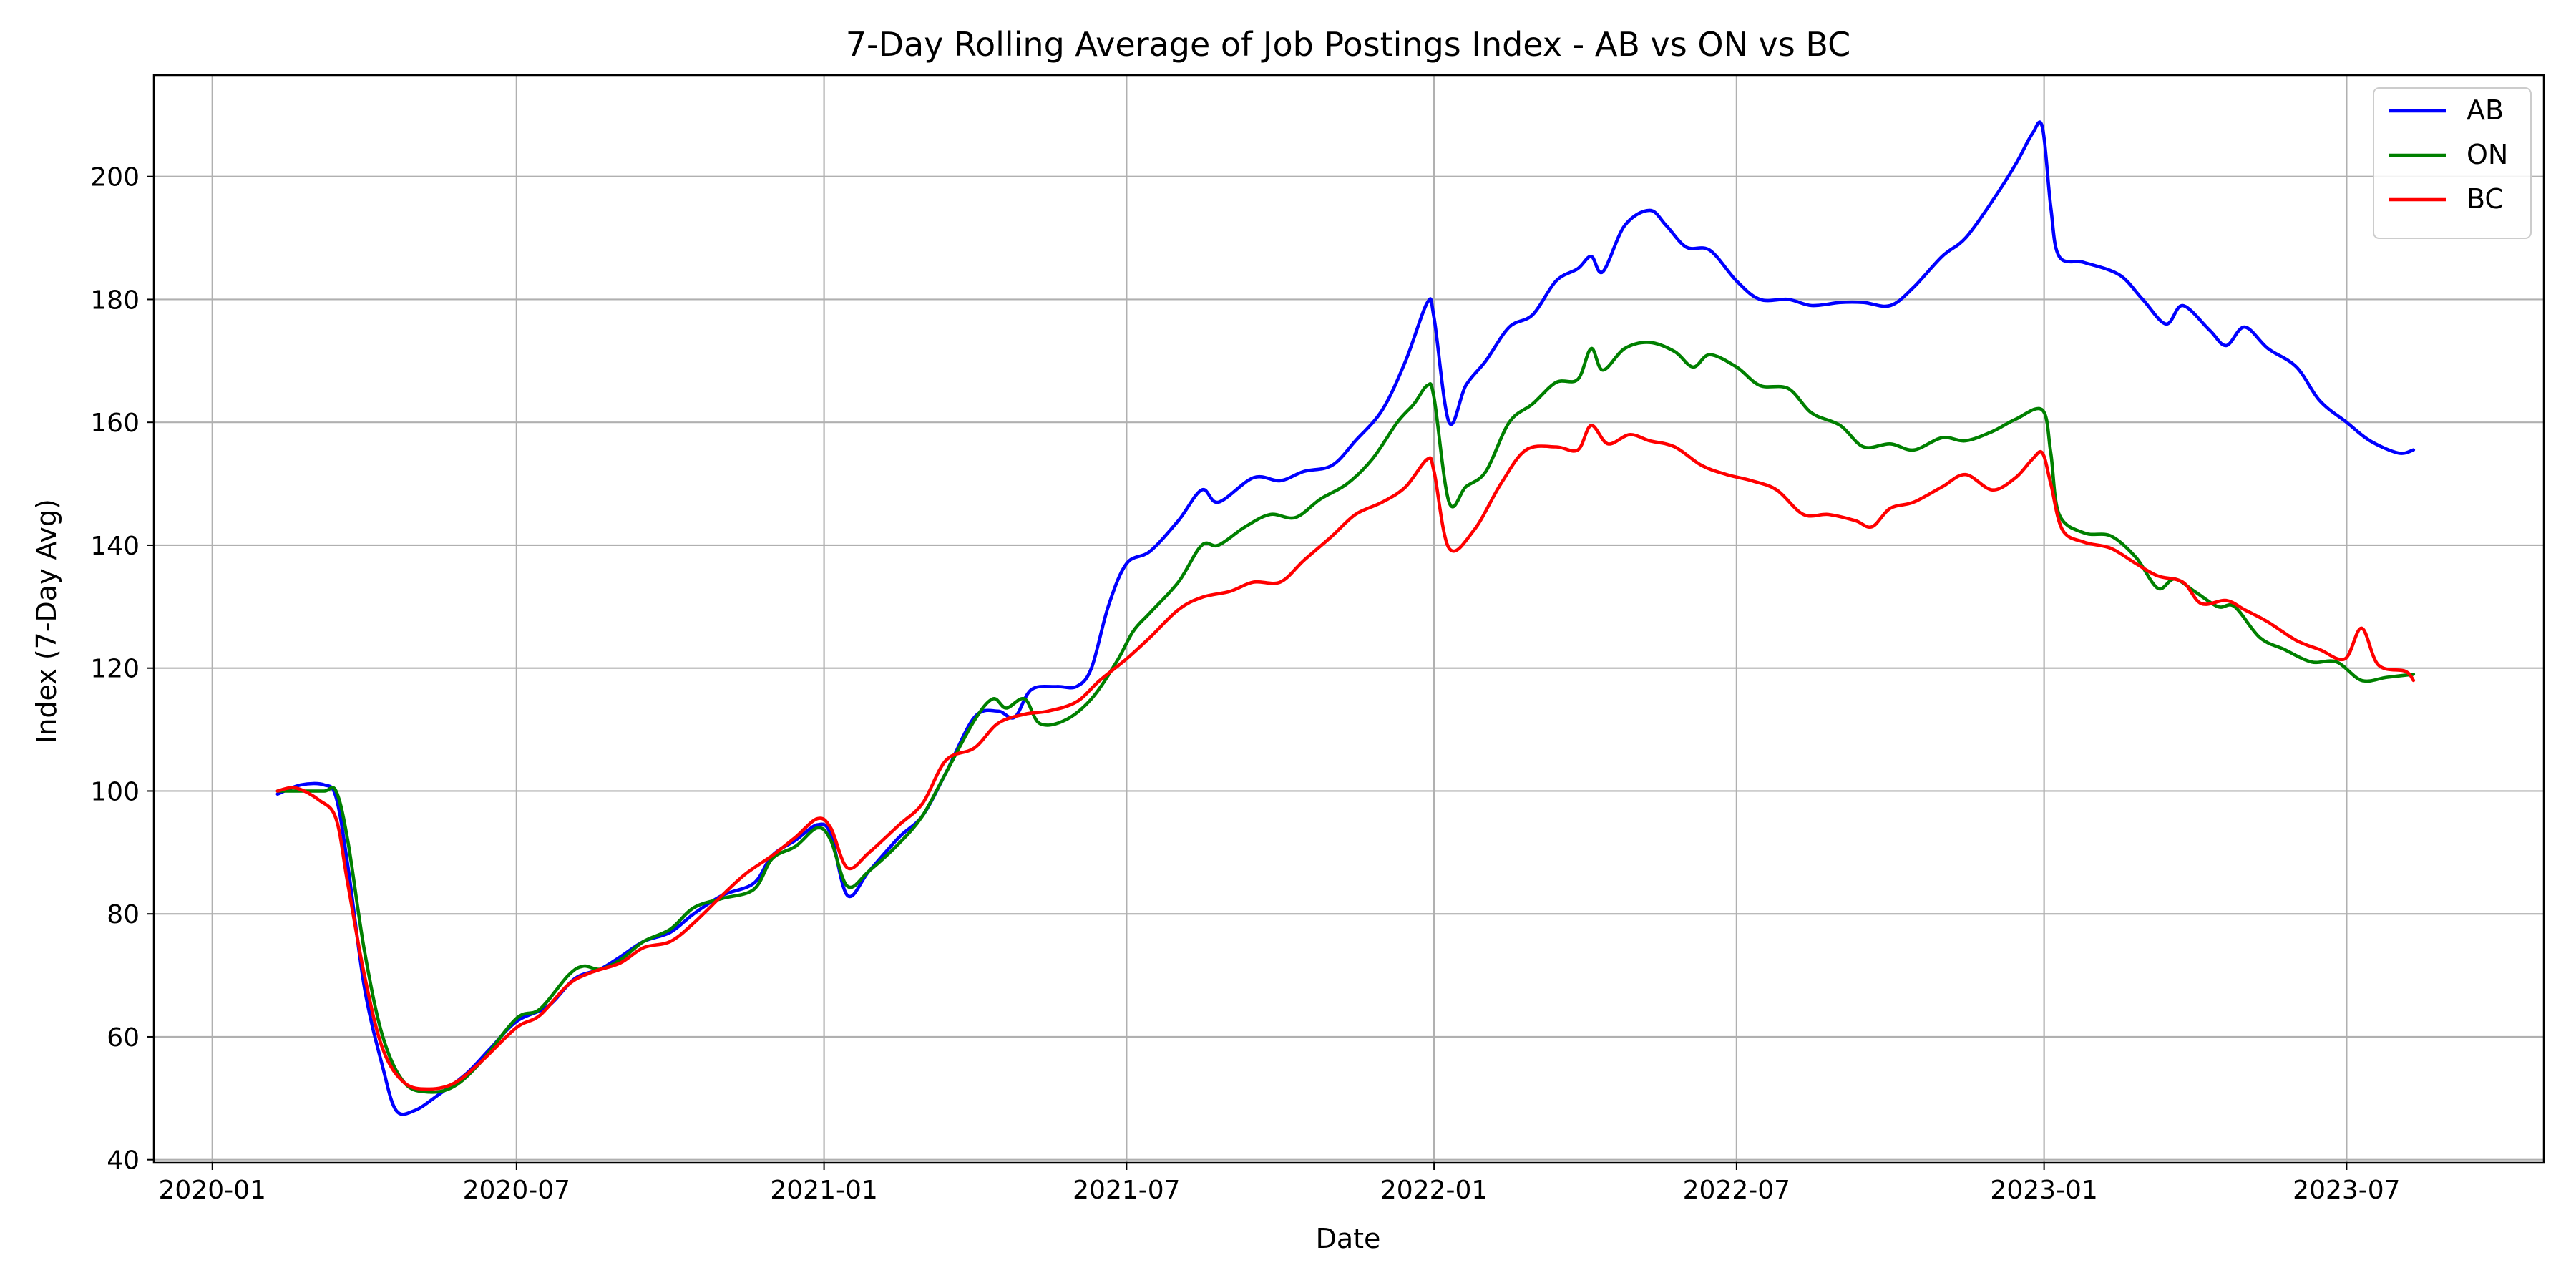 This screenshot has width=2576, height=1288. I want to click on y-tick-label: 80, so click(123, 915).